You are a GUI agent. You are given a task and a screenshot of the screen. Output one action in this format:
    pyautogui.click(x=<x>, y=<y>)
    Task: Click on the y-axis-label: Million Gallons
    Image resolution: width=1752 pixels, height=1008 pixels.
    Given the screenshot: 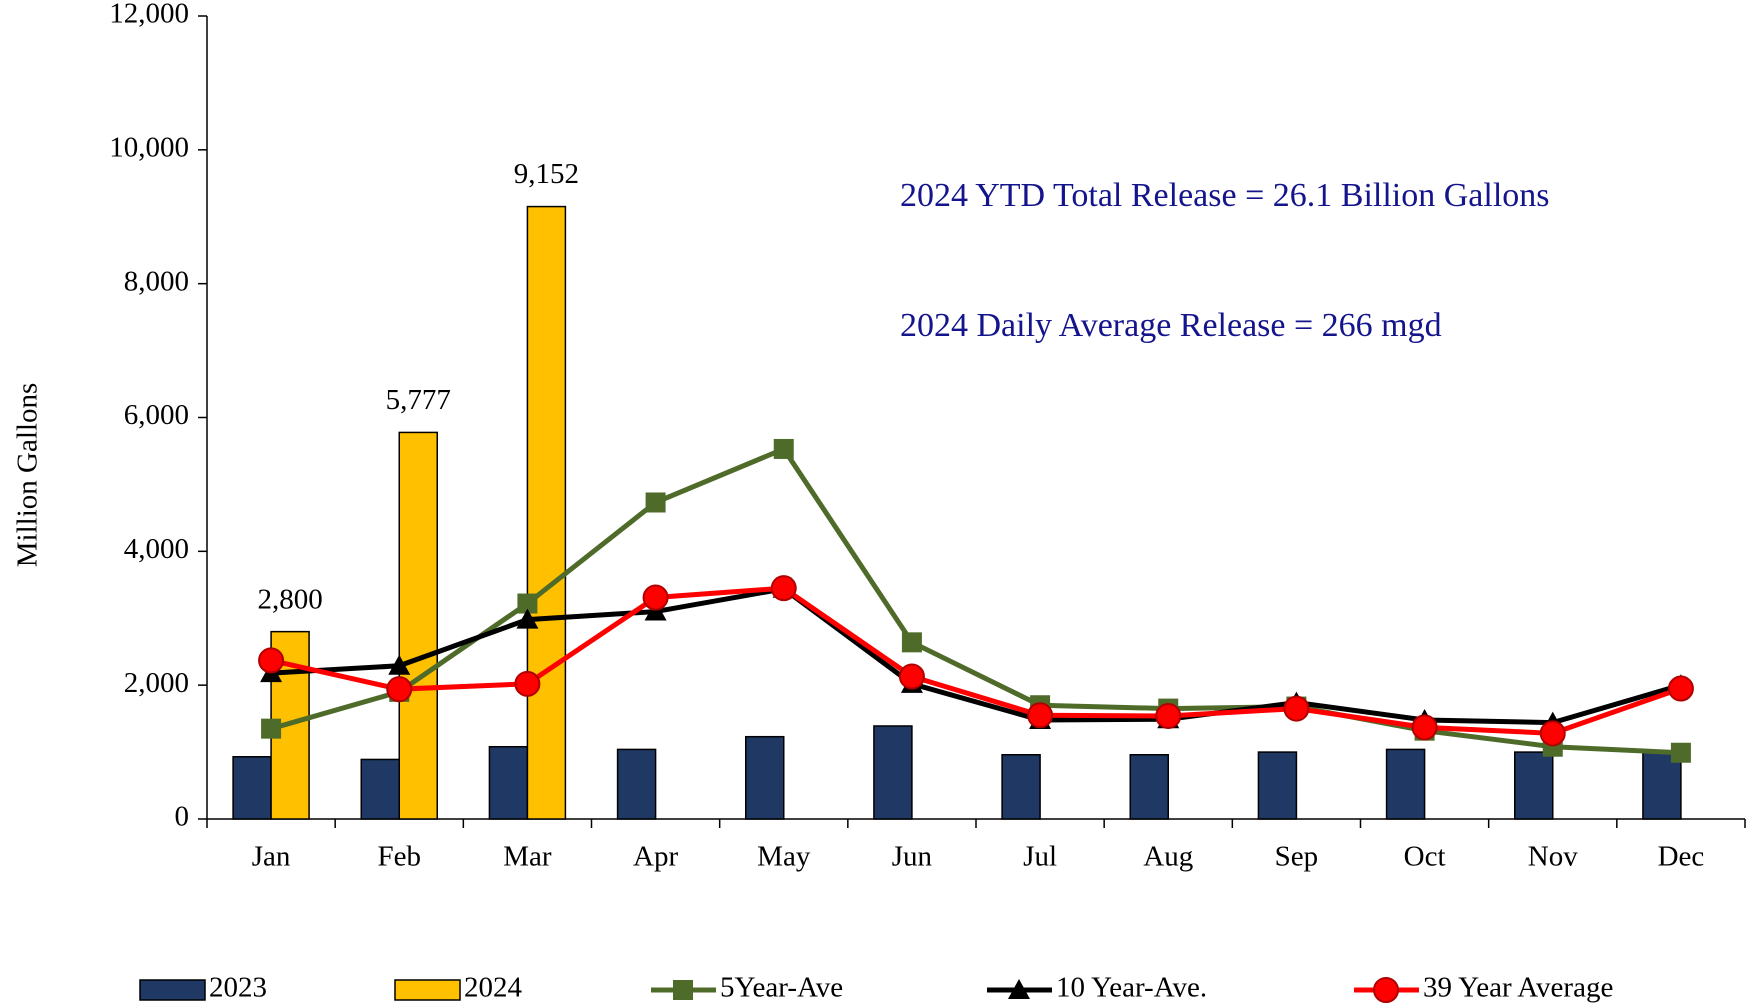 What is the action you would take?
    pyautogui.click(x=28, y=475)
    